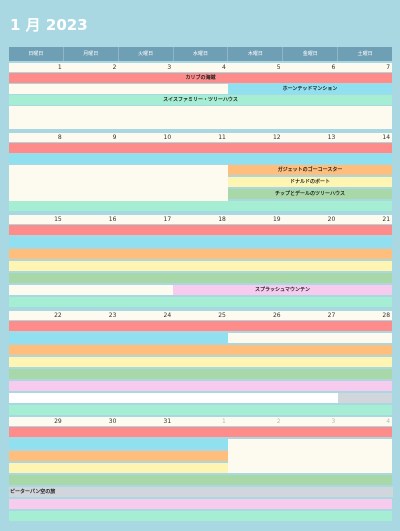 Image resolution: width=400 pixels, height=531 pixels. I want to click on day-cell: 7, so click(365, 67).